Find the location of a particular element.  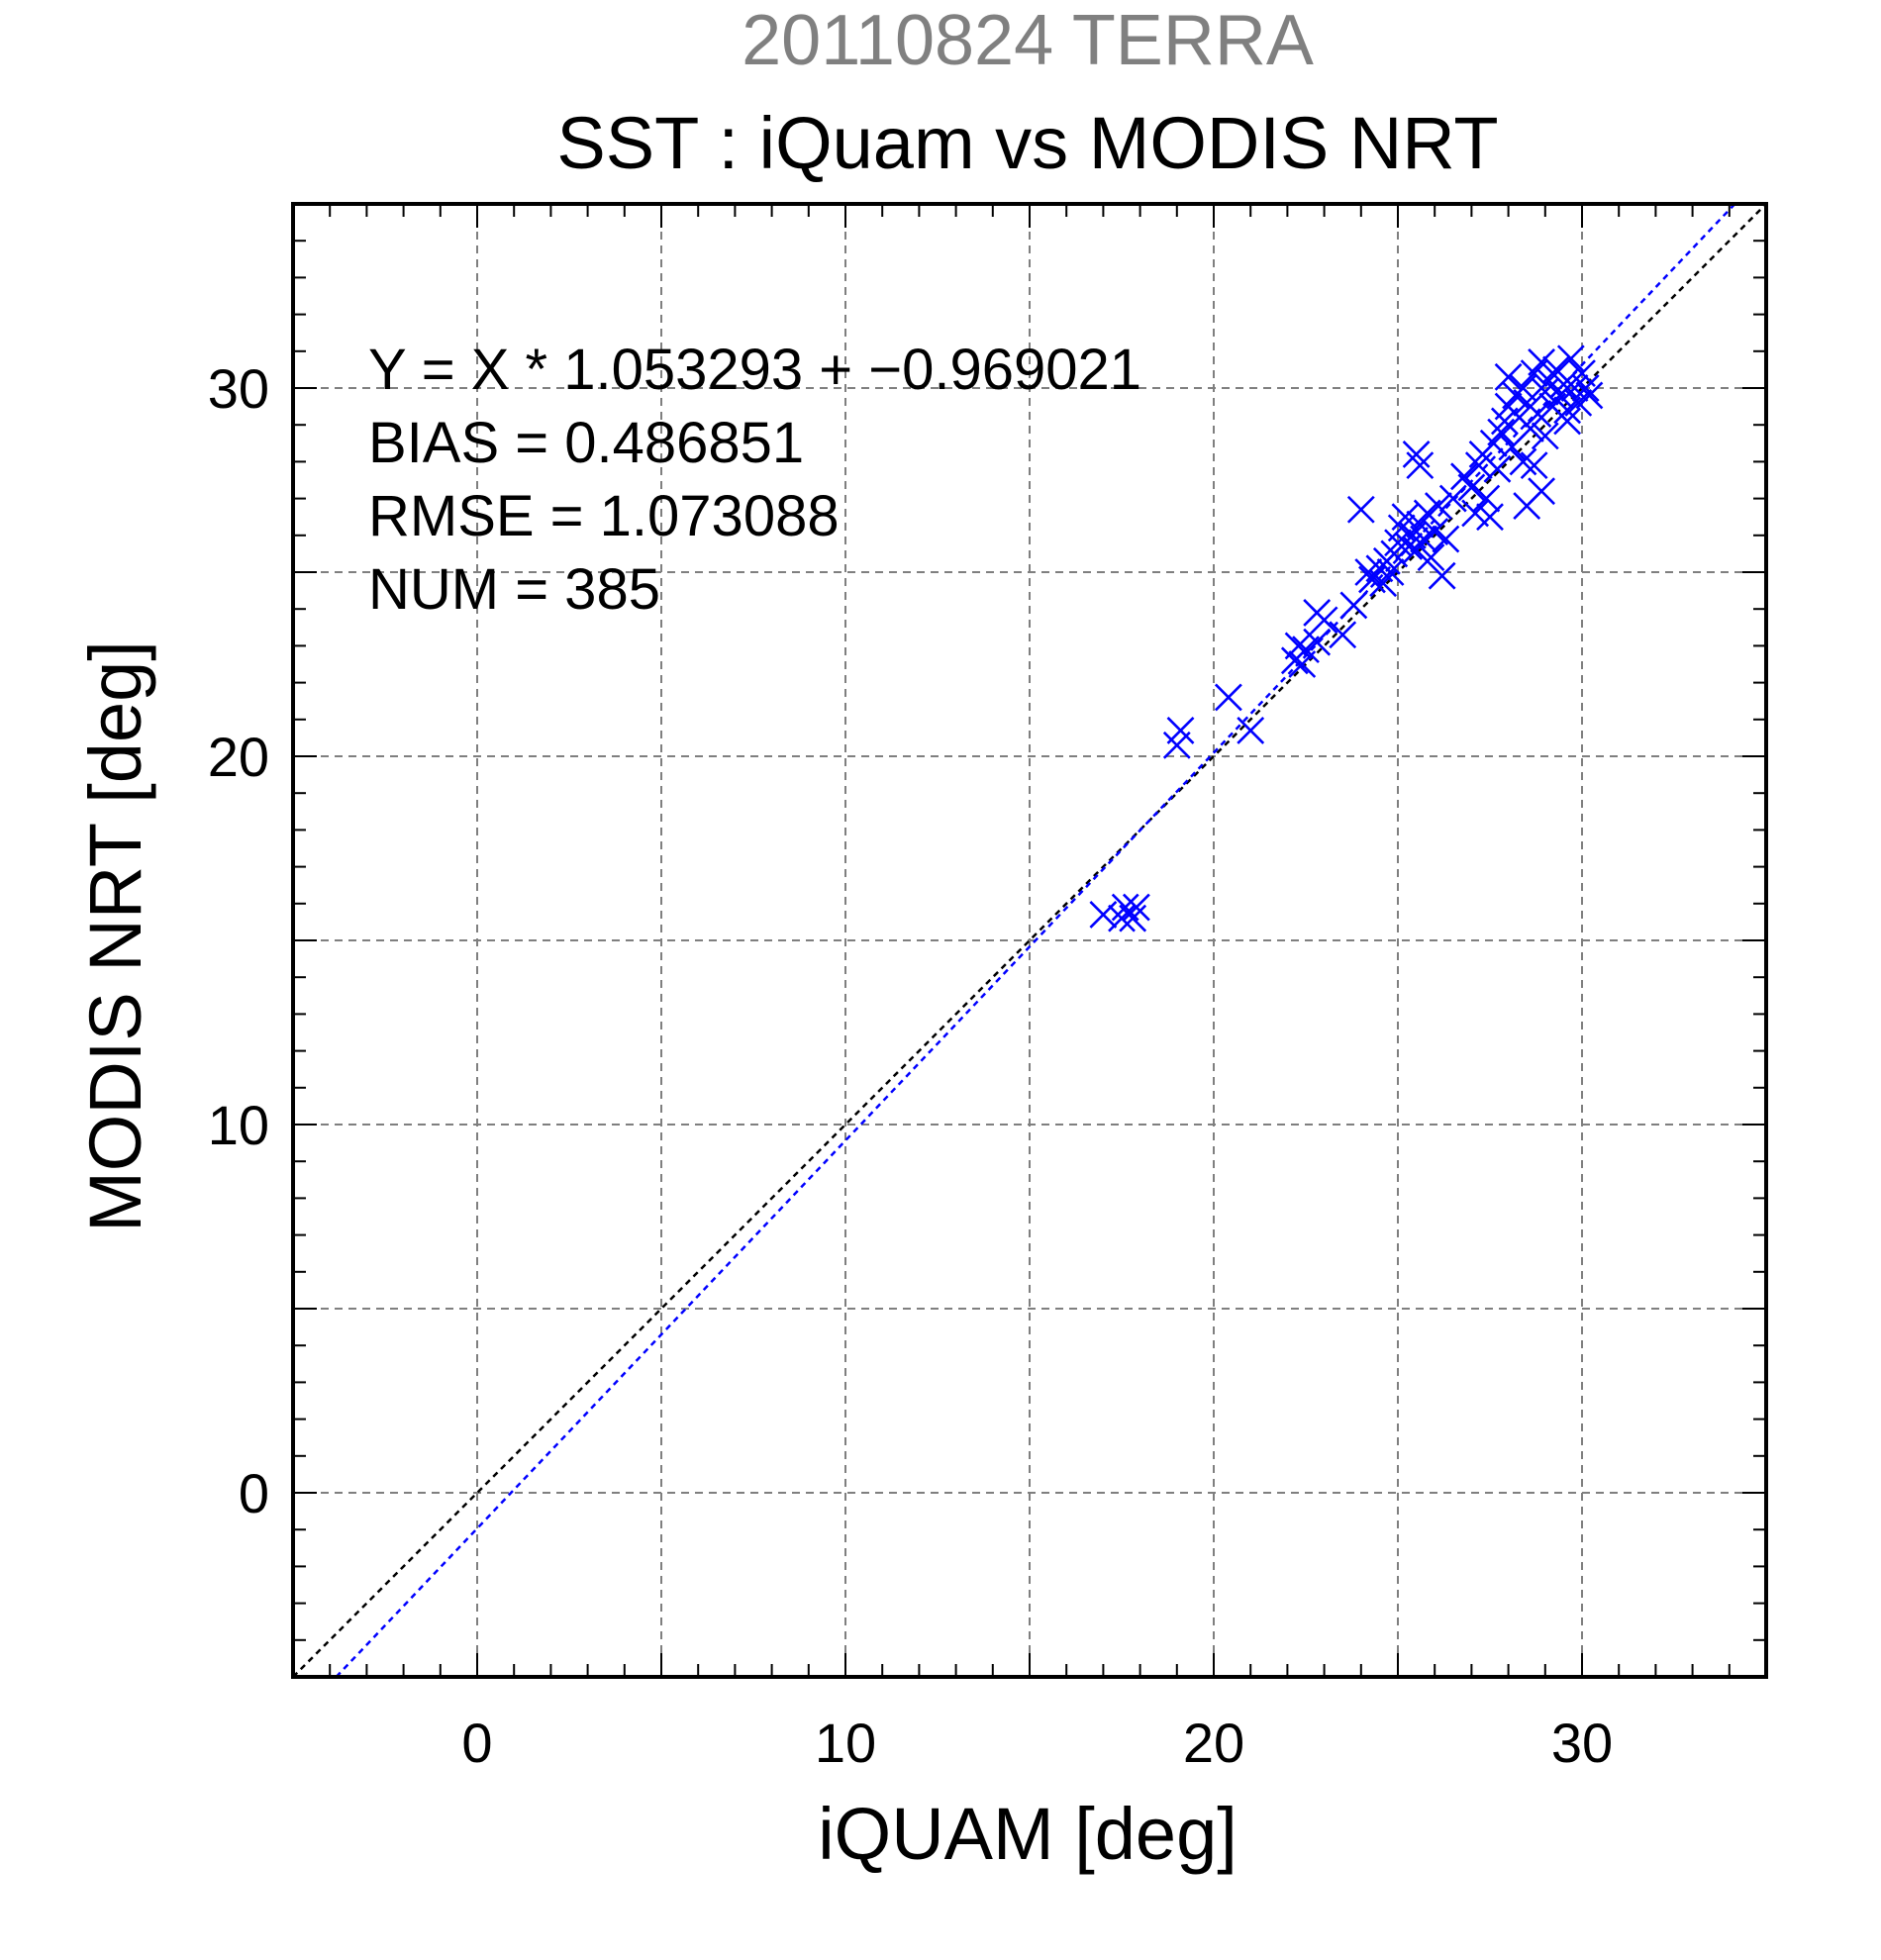

y-tick-label: 30 is located at coordinates (239, 388).